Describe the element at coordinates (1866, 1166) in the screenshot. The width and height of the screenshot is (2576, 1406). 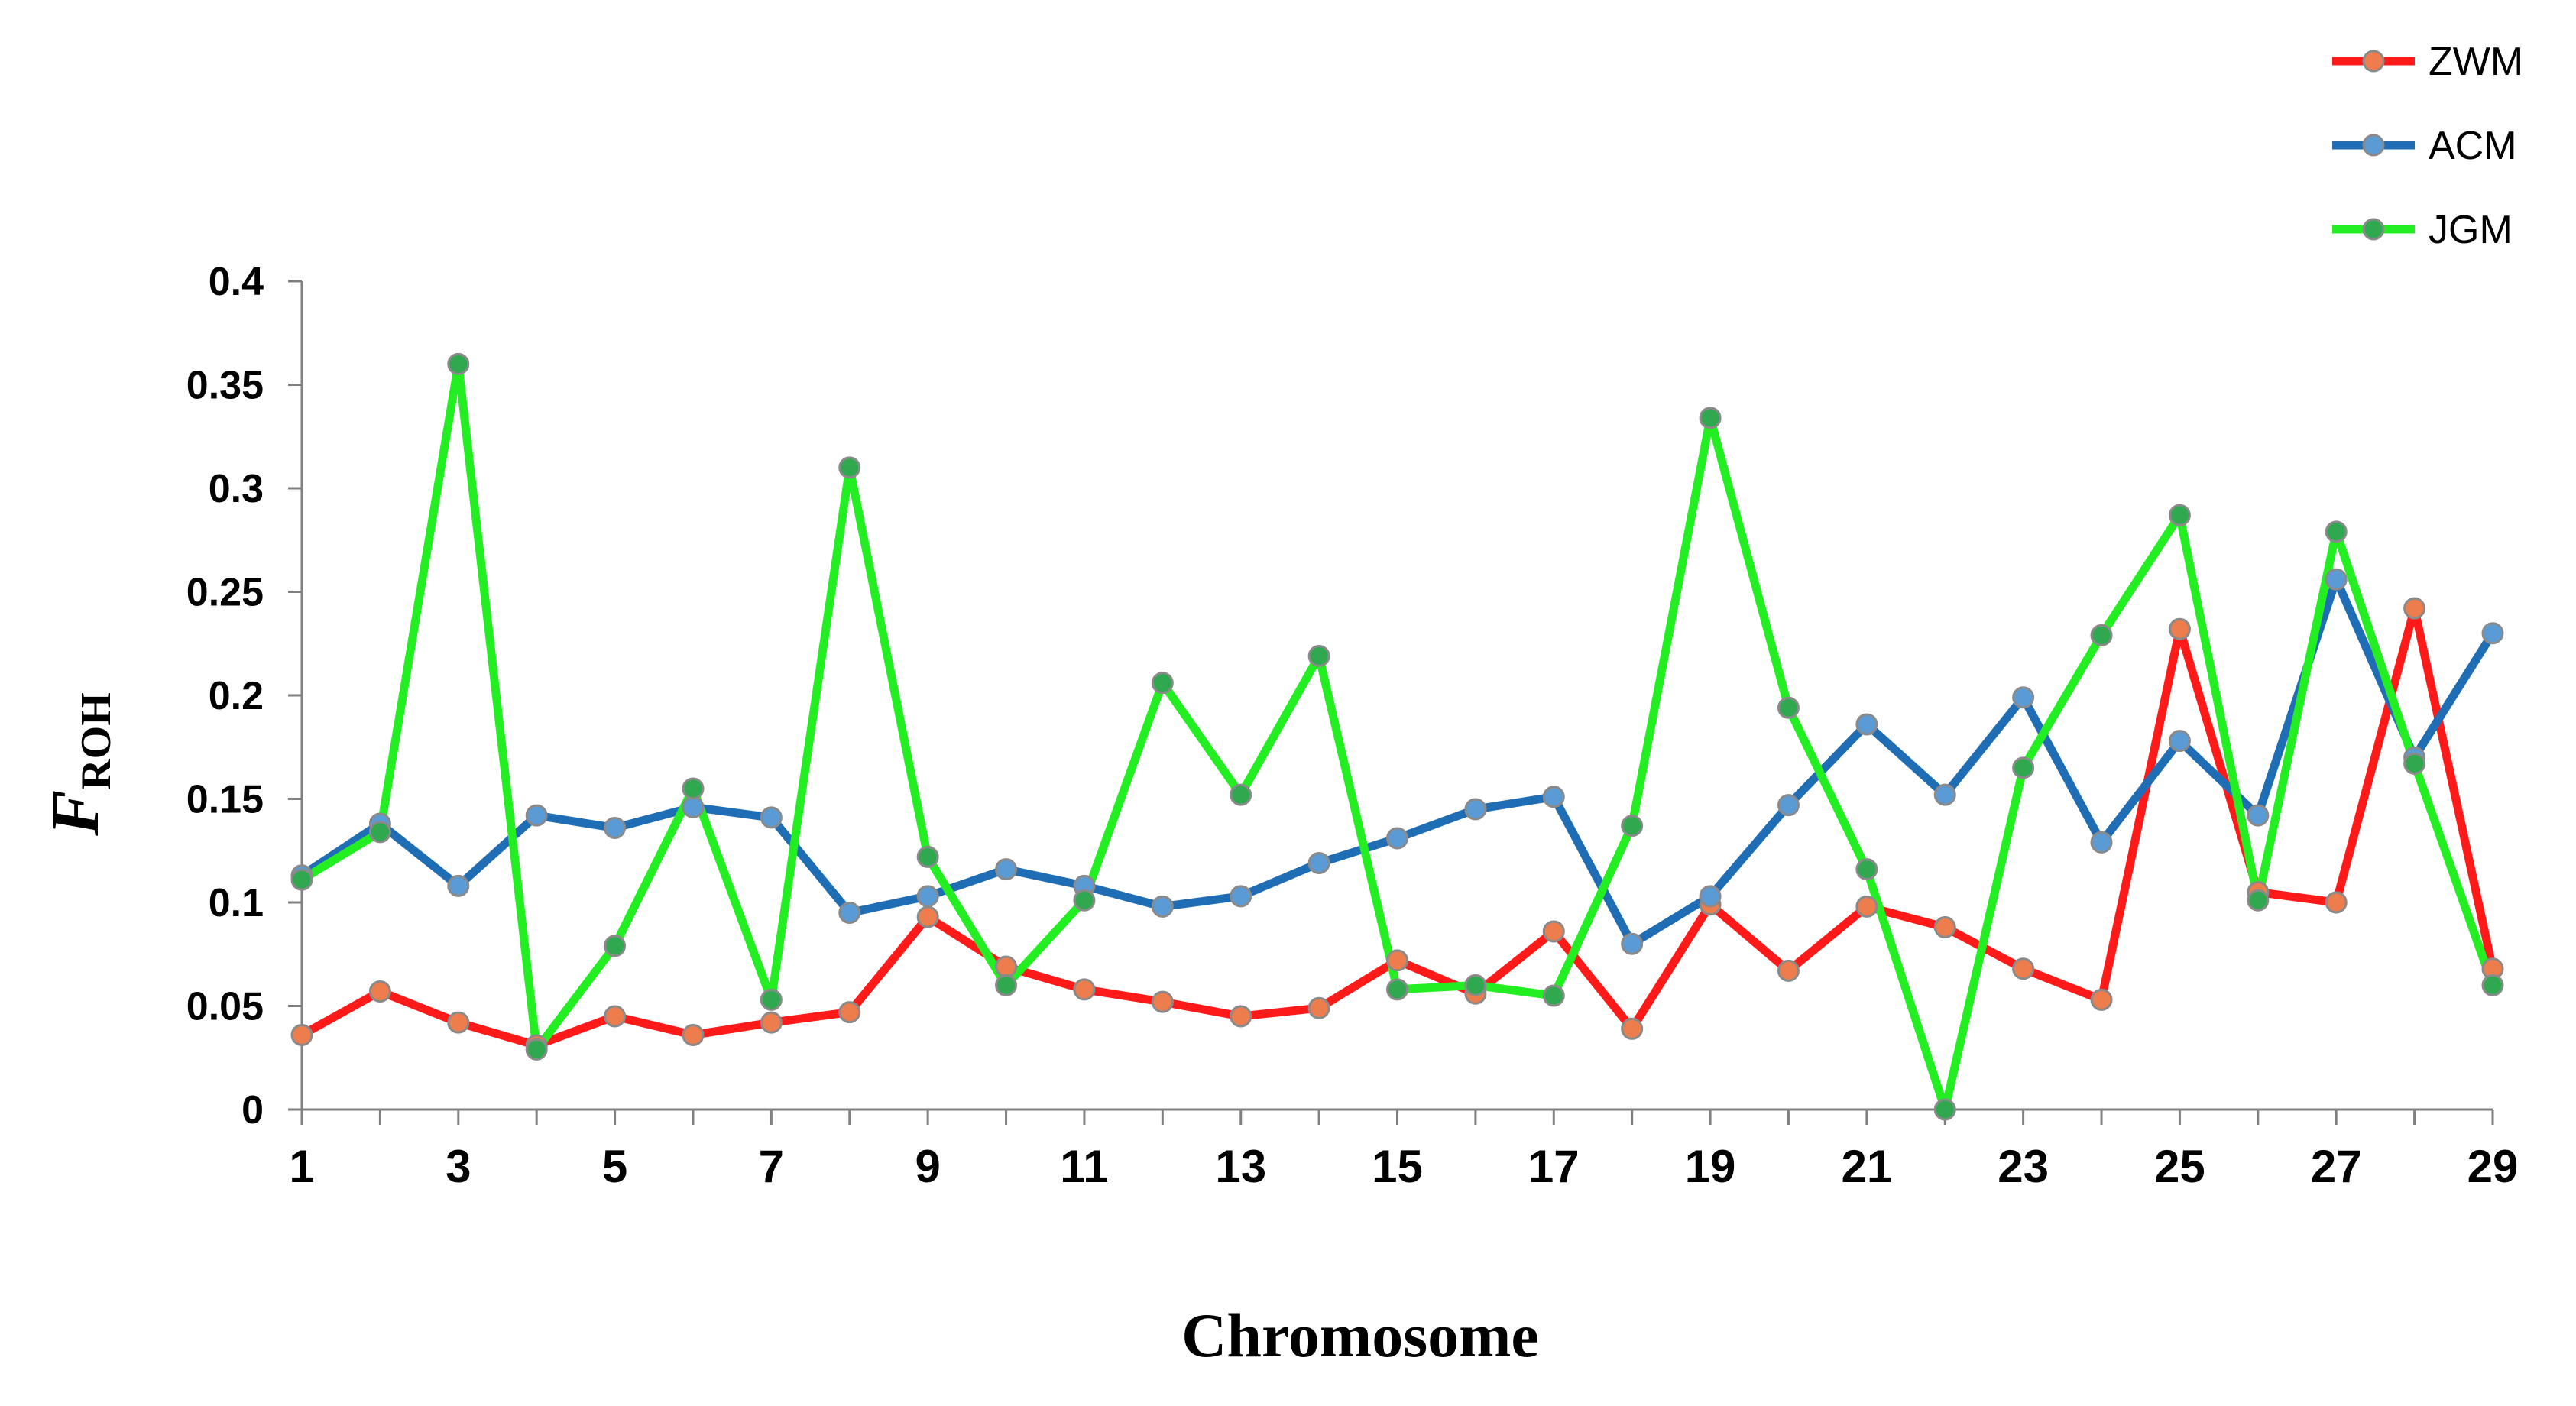
I see `x-tick-label: 21` at that location.